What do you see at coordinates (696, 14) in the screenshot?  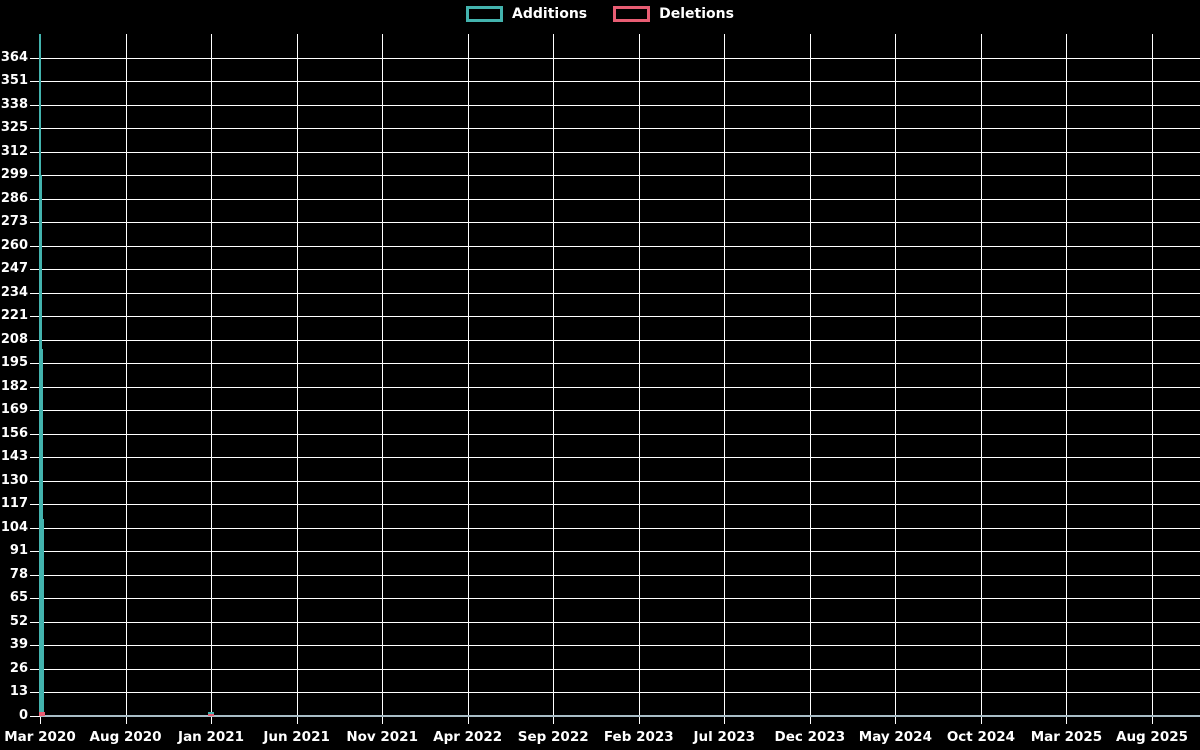 I see `legend-label-deletions: Deletions` at bounding box center [696, 14].